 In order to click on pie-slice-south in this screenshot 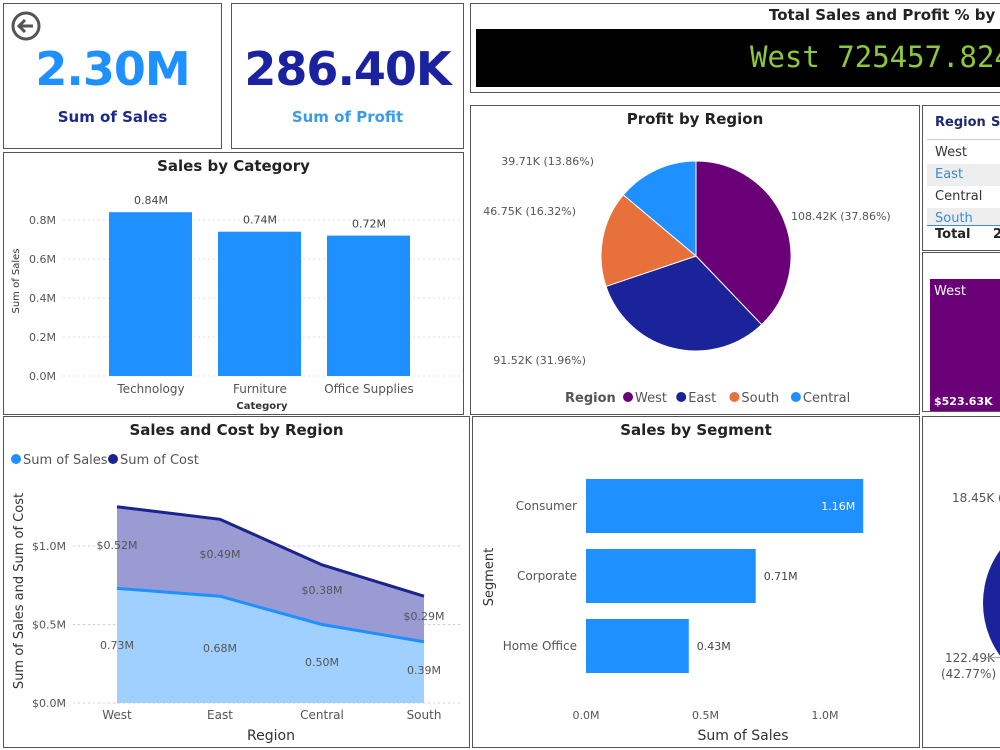, I will do `click(649, 241)`.